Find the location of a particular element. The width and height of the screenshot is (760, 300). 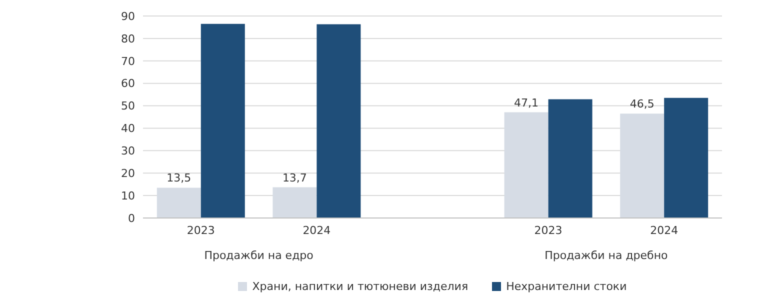

y-tick-label: 50 is located at coordinates (128, 106).